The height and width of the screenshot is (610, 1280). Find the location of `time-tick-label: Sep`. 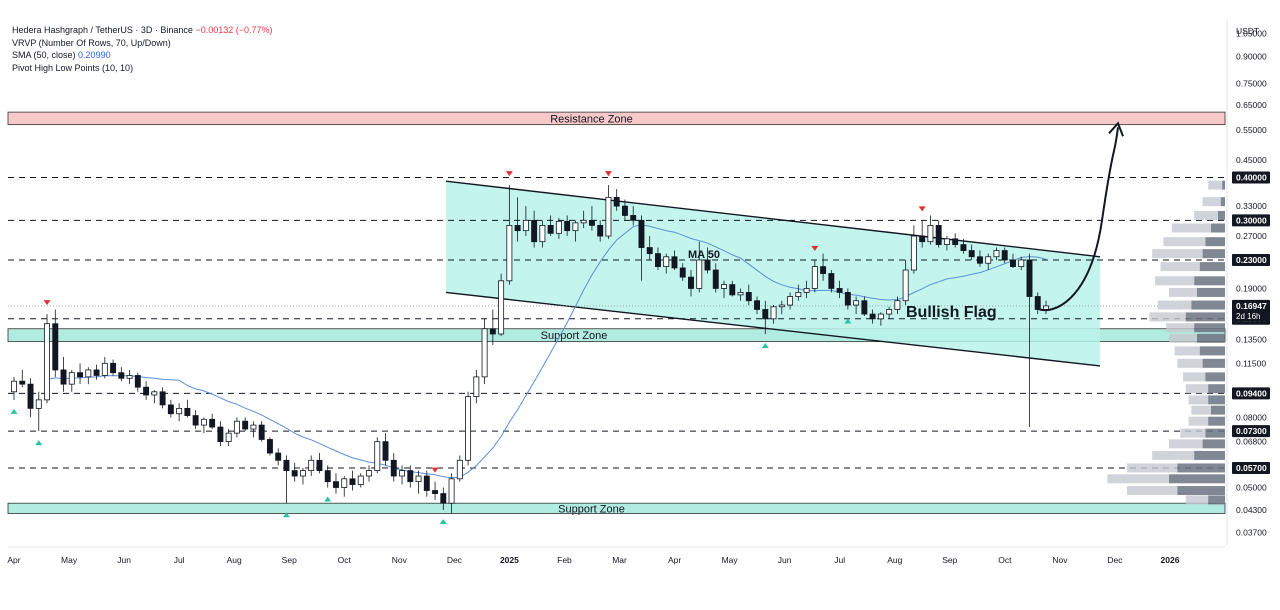

time-tick-label: Sep is located at coordinates (289, 560).